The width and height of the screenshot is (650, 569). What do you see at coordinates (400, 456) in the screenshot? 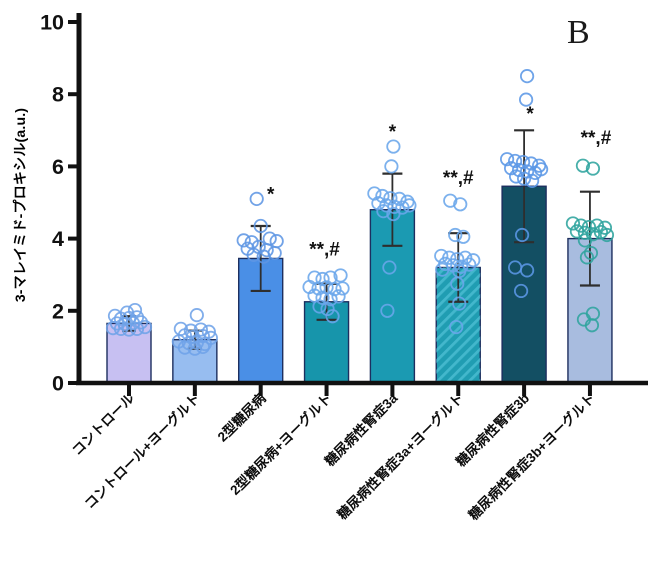
I see `category-label: 糖尿病性腎症3a+ヨーグルト` at bounding box center [400, 456].